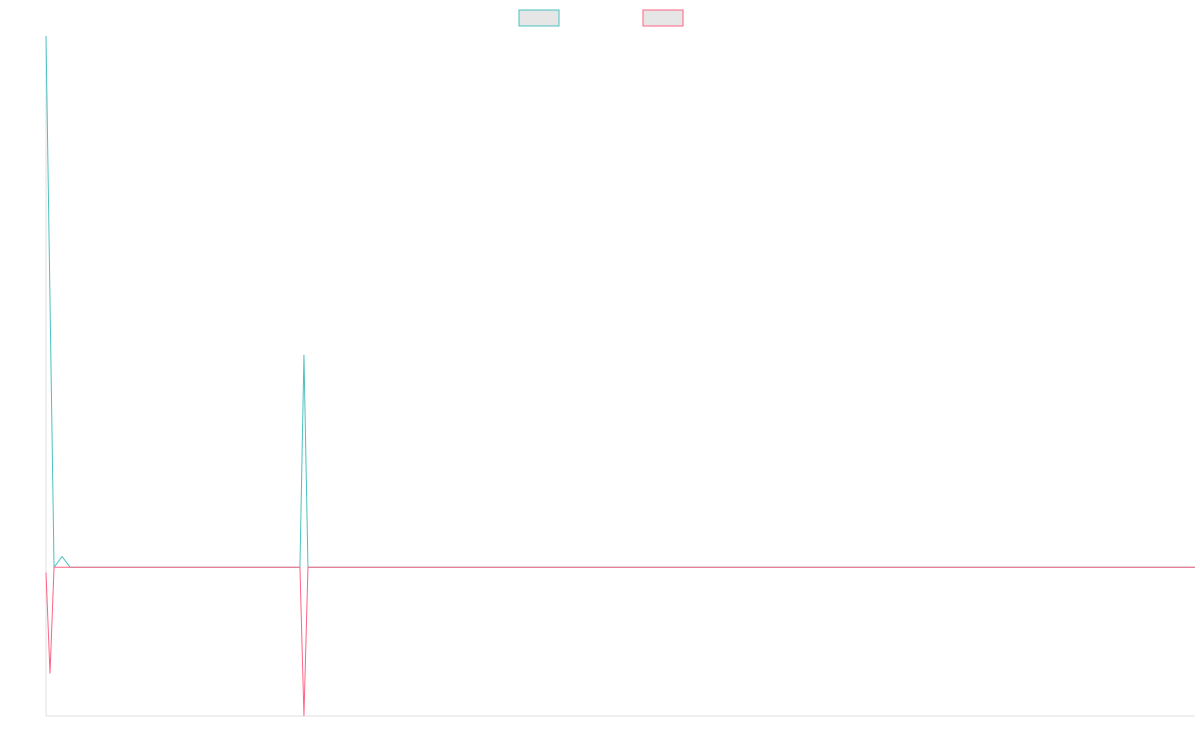 The width and height of the screenshot is (1200, 750). I want to click on legend, so click(601, 18).